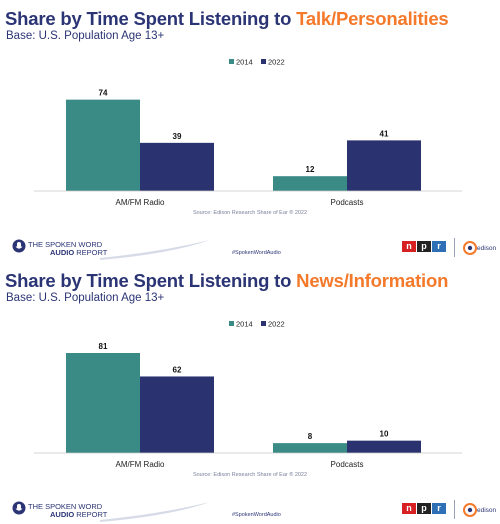  I want to click on data-label: 12, so click(310, 169).